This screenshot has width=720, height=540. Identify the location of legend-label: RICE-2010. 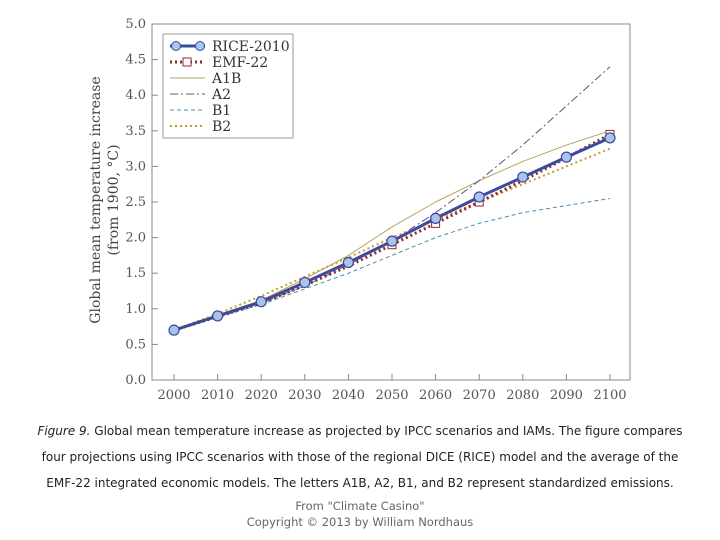
(251, 47).